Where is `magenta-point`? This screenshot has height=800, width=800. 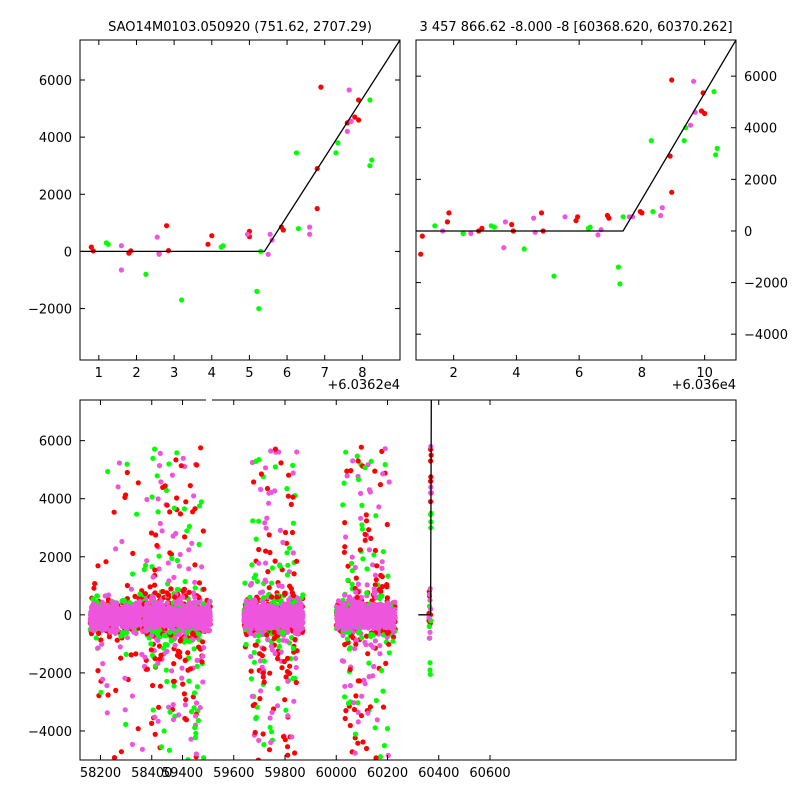
magenta-point is located at coordinates (662, 208).